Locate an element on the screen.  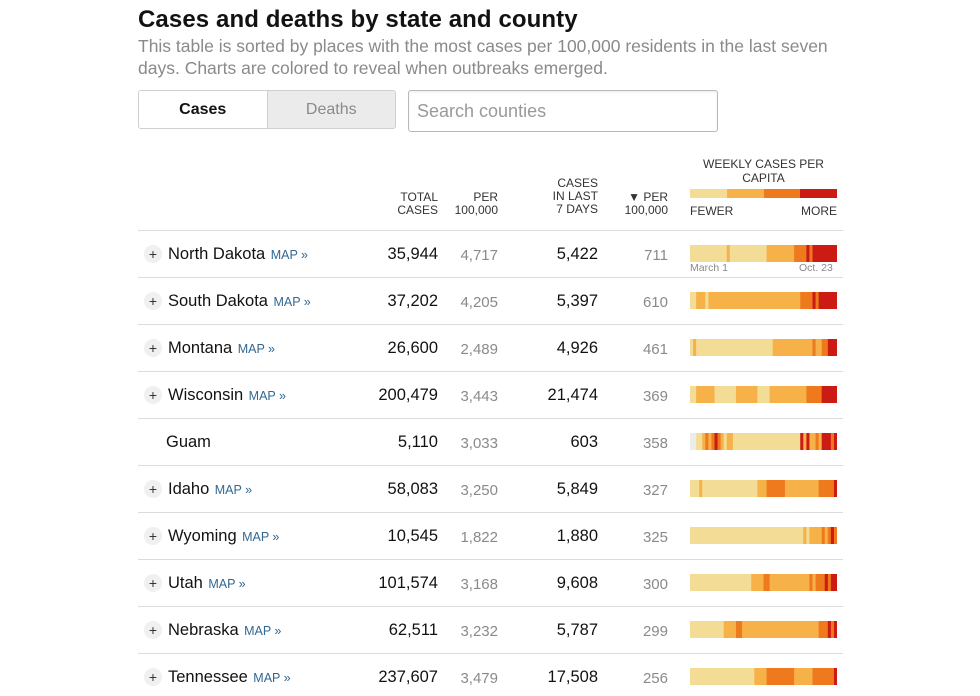
per-100k-7day-header: ▼ PER 100,000 is located at coordinates (646, 203).